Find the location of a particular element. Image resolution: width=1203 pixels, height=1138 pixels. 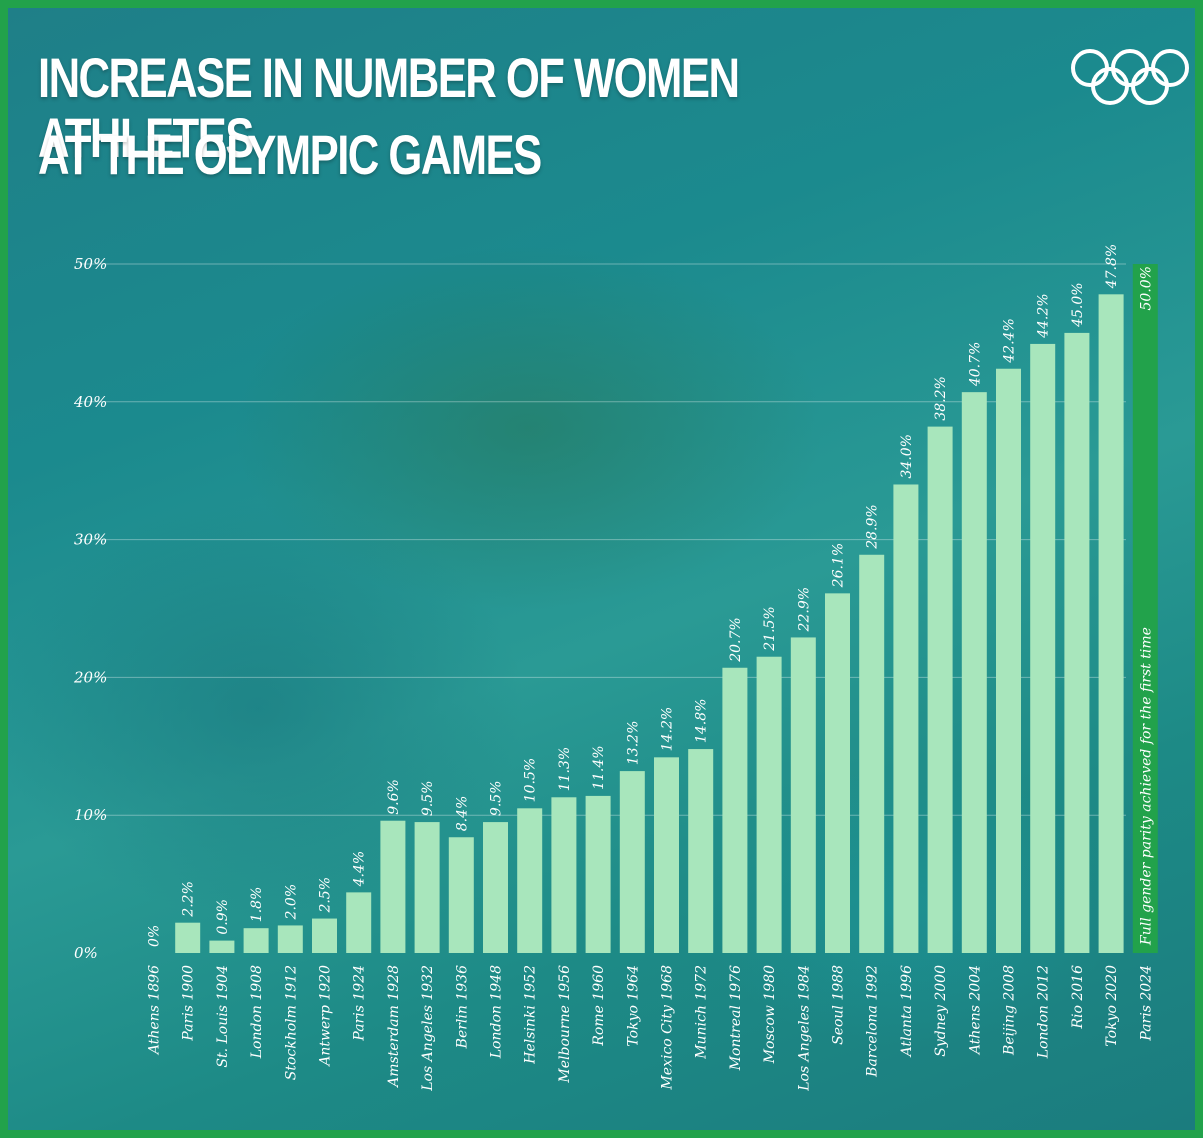

value-label: 45.0% is located at coordinates (1078, 304).